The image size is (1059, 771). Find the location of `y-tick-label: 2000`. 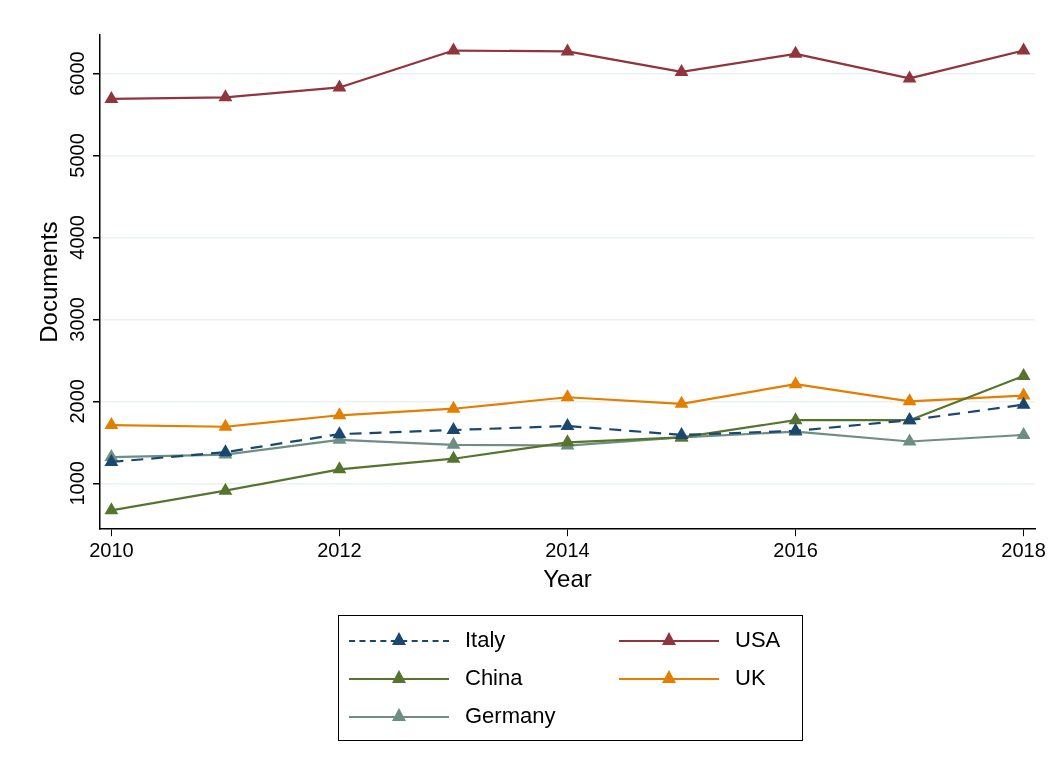

y-tick-label: 2000 is located at coordinates (76, 401).